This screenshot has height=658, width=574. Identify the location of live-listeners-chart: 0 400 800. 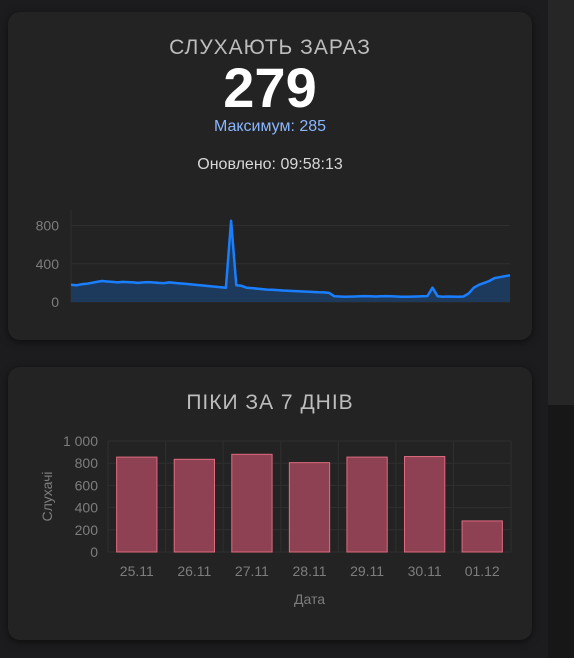
(273, 260).